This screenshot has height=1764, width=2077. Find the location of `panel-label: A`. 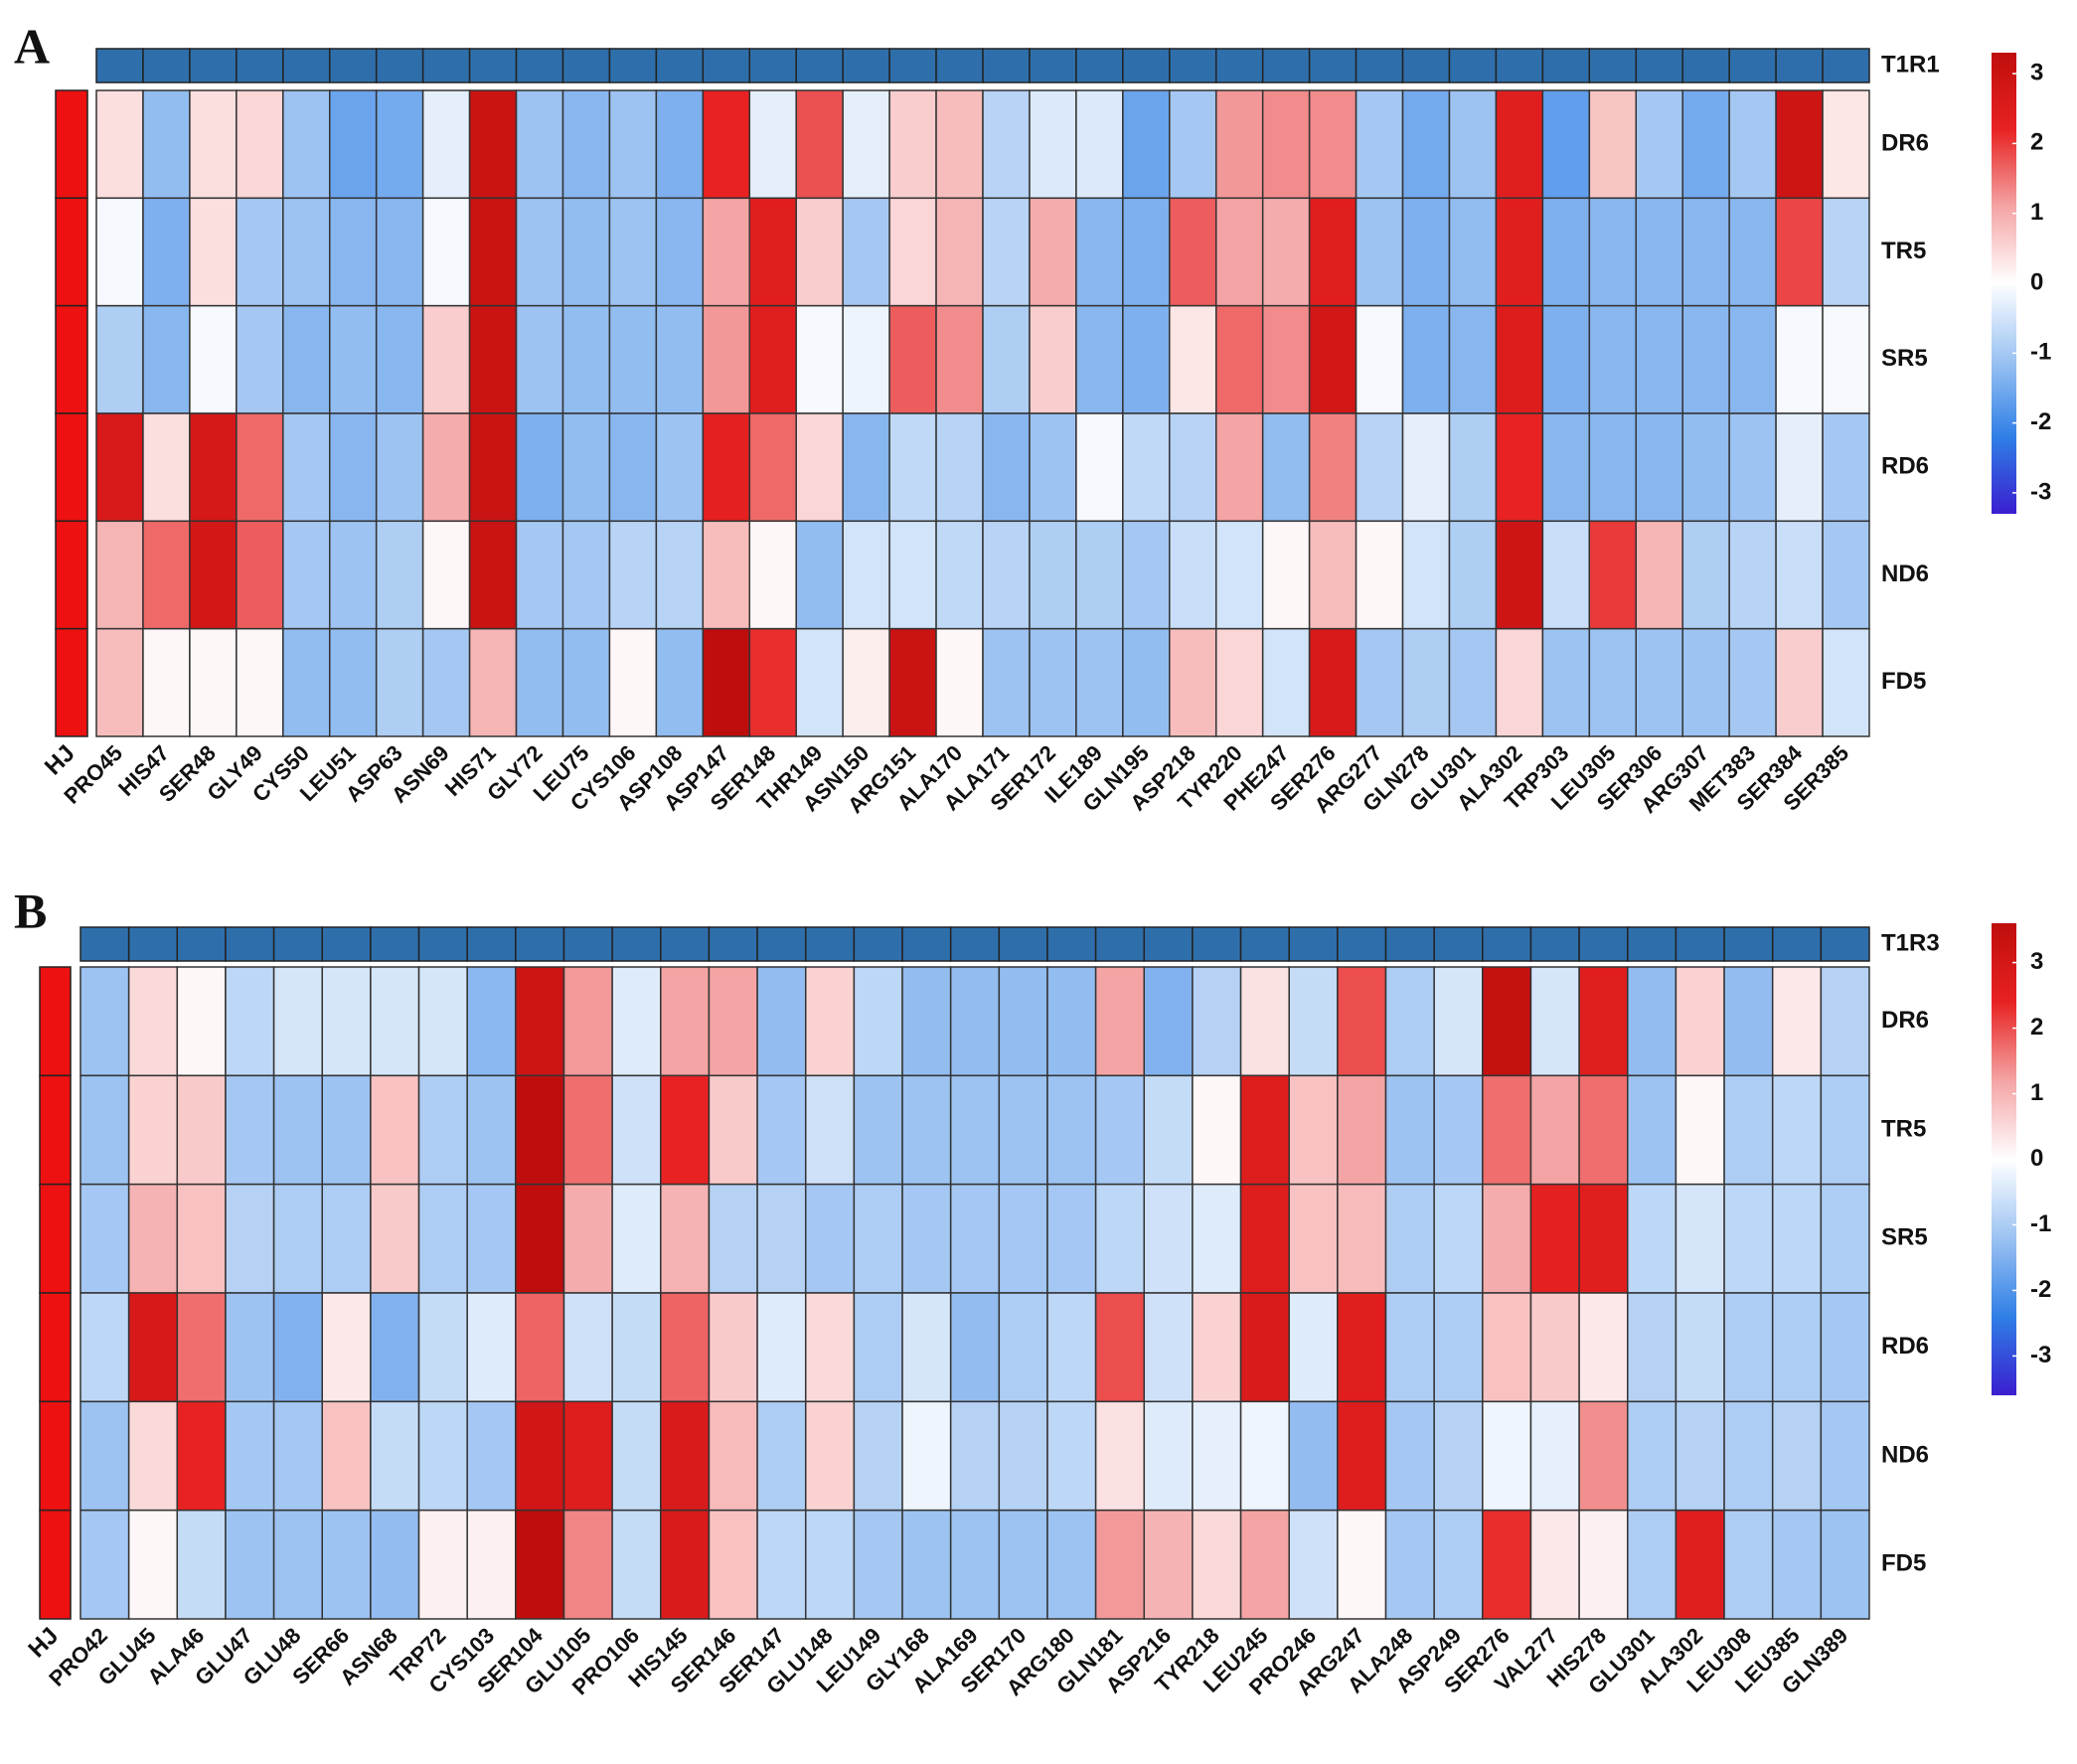

panel-label: A is located at coordinates (32, 46).